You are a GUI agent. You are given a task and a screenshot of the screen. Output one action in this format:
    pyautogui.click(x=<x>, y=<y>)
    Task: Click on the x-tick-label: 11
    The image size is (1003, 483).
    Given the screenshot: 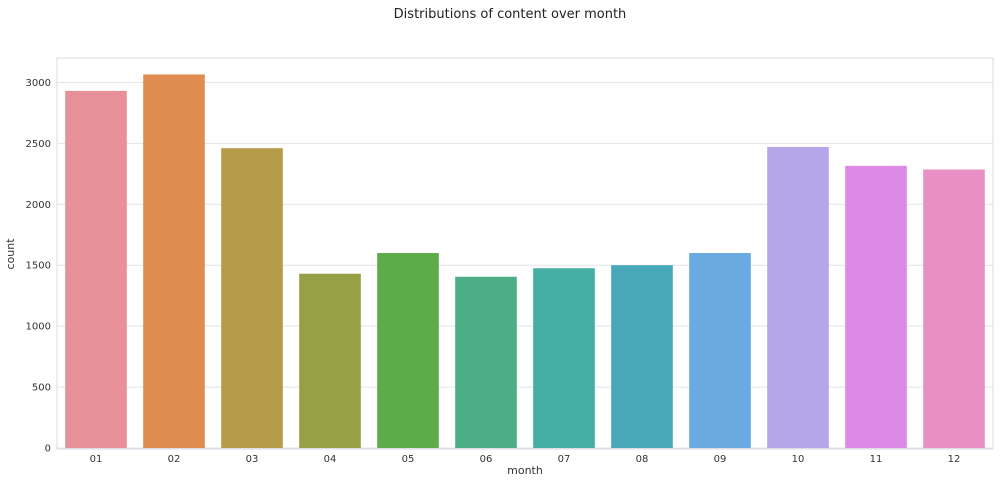 What is the action you would take?
    pyautogui.click(x=876, y=459)
    